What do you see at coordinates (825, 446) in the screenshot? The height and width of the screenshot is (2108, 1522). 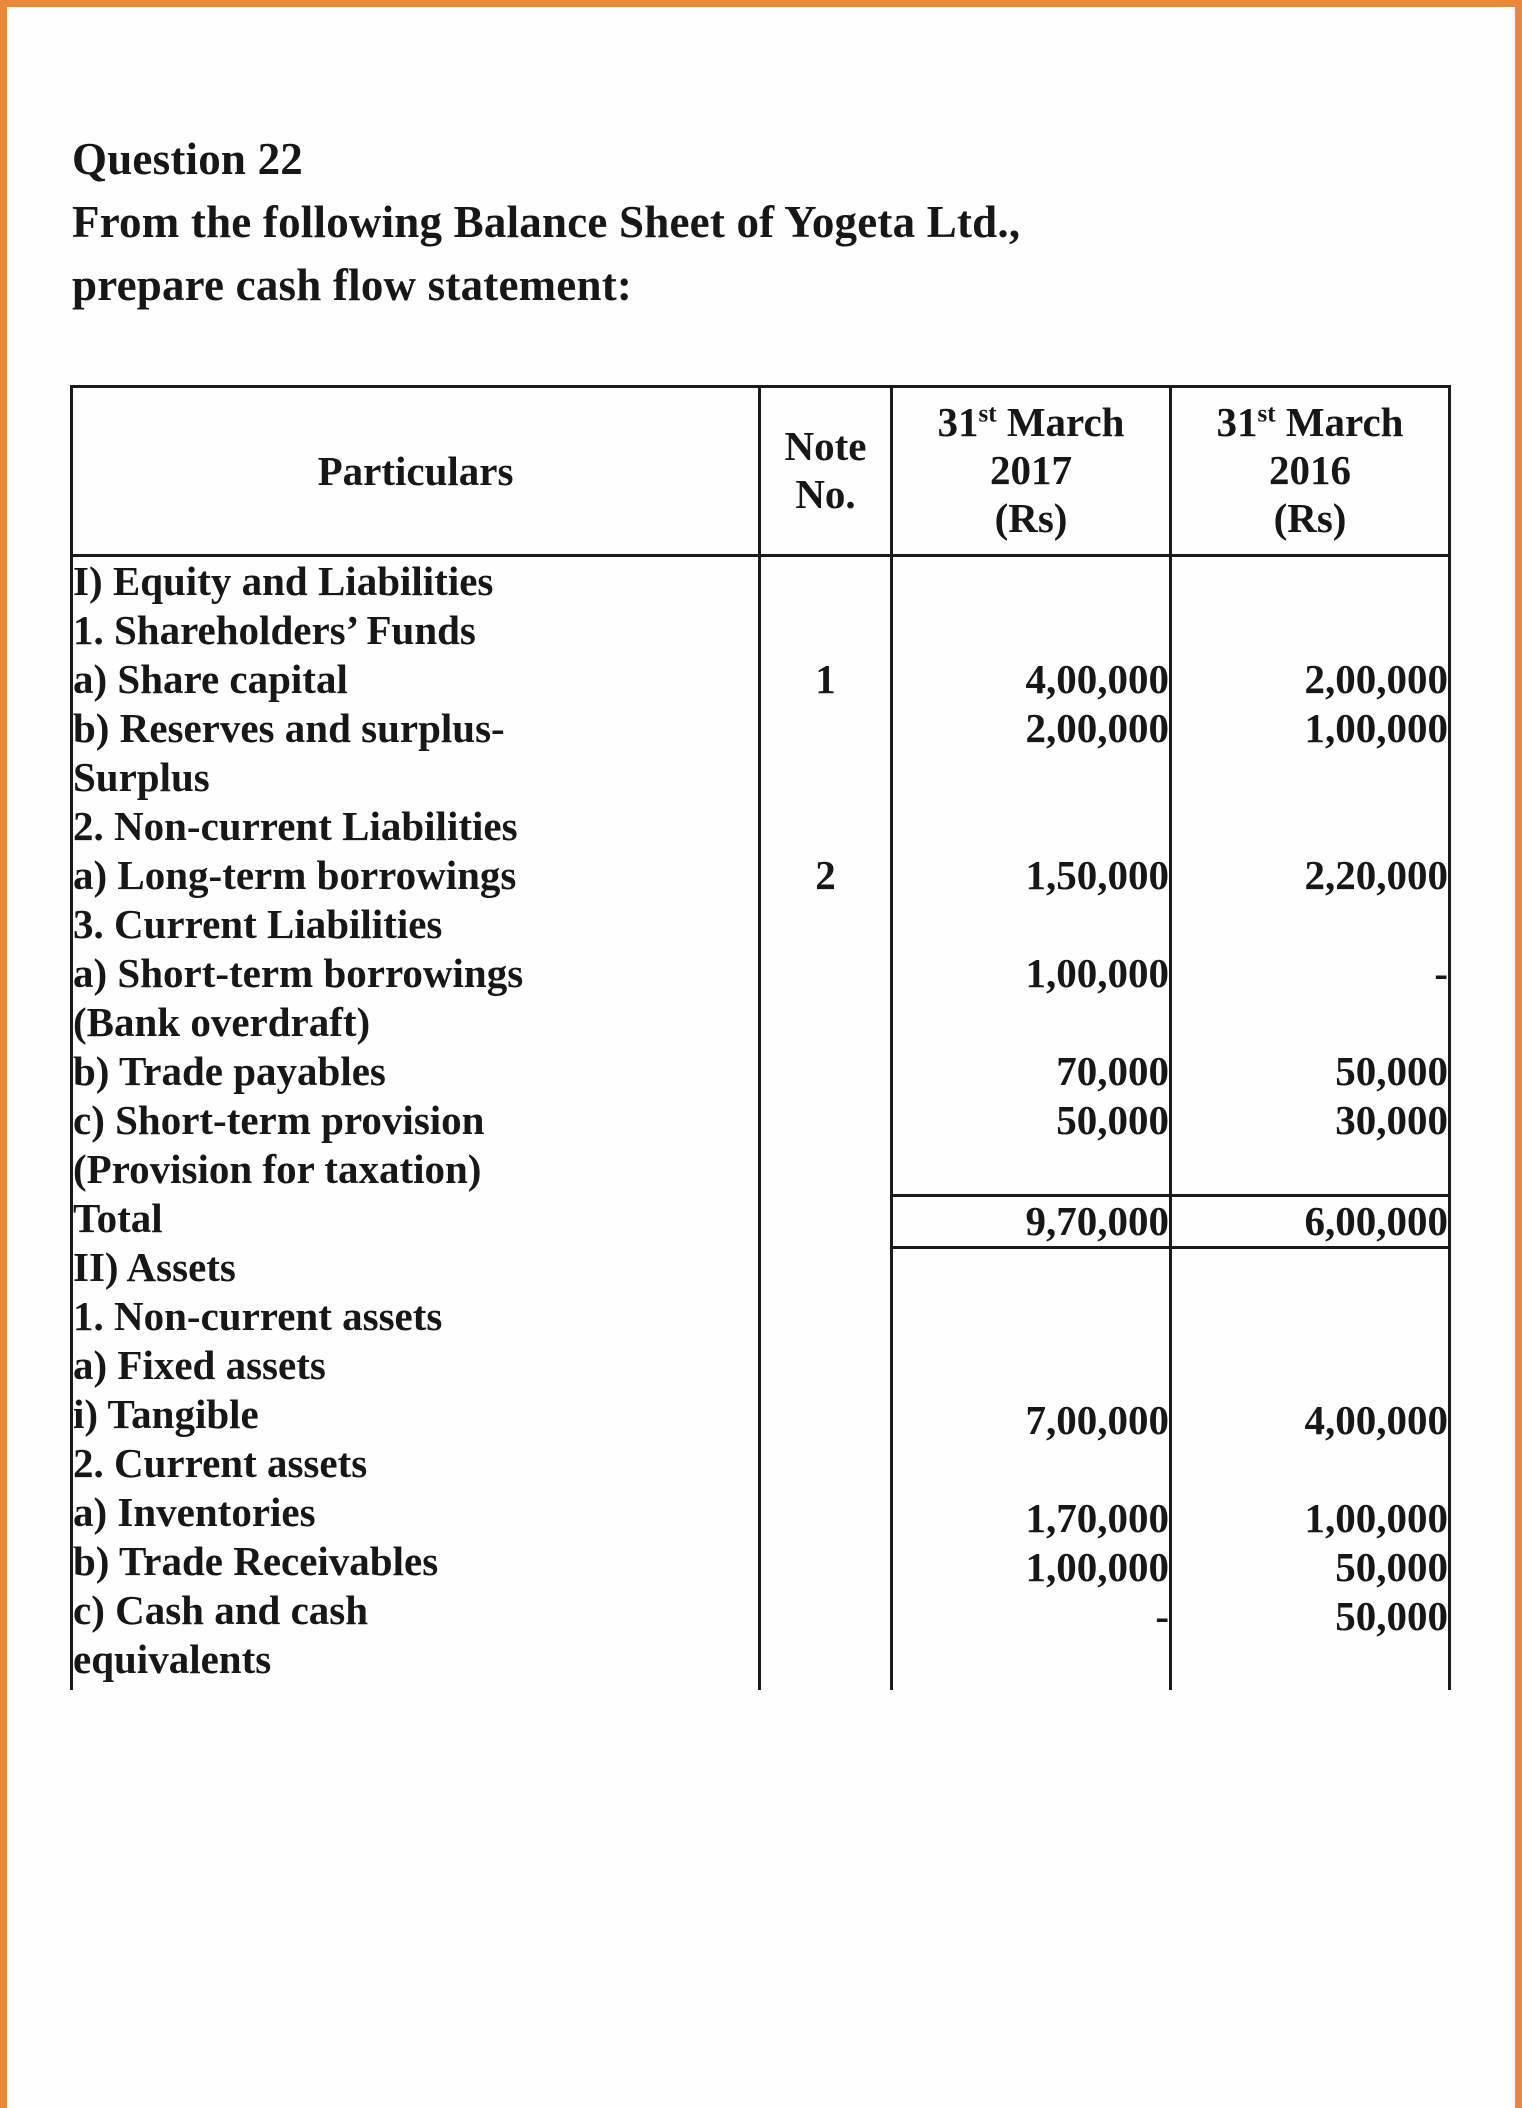 I see `column-header-note-line1: Note` at bounding box center [825, 446].